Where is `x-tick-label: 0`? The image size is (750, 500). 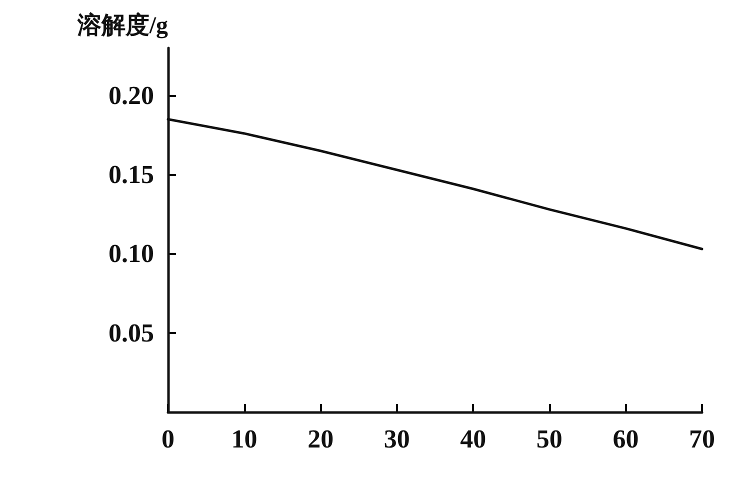
x-tick-label: 0 is located at coordinates (168, 439).